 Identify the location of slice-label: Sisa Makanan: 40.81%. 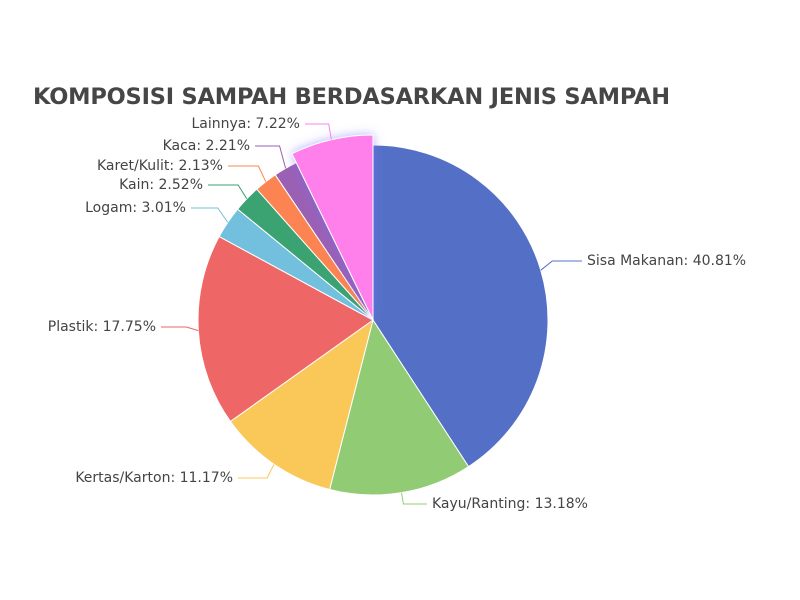
(666, 261).